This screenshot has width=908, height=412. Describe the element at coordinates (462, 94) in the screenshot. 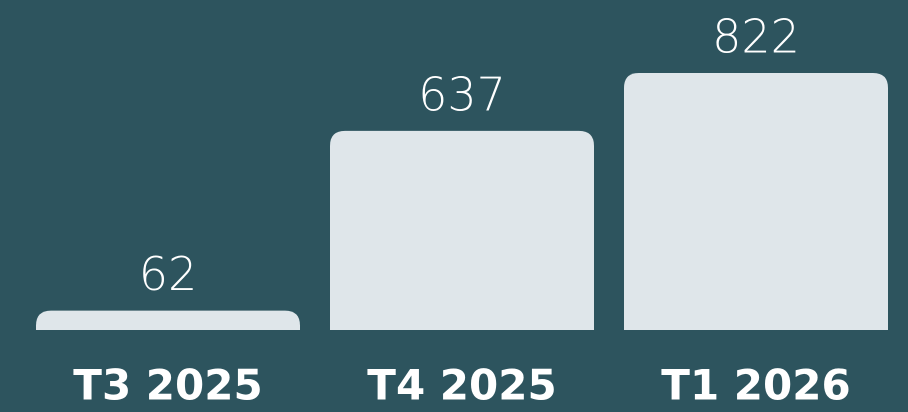

I see `value-label: 637` at that location.